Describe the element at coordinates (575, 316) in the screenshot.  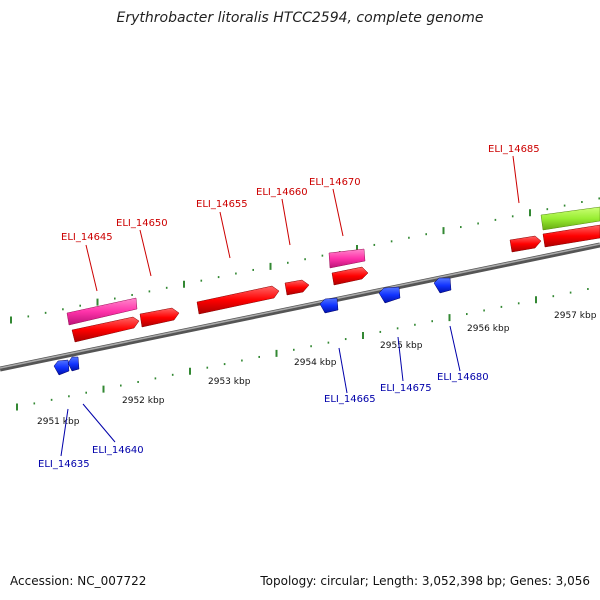
I see `ruler-label: 2957 kbp` at that location.